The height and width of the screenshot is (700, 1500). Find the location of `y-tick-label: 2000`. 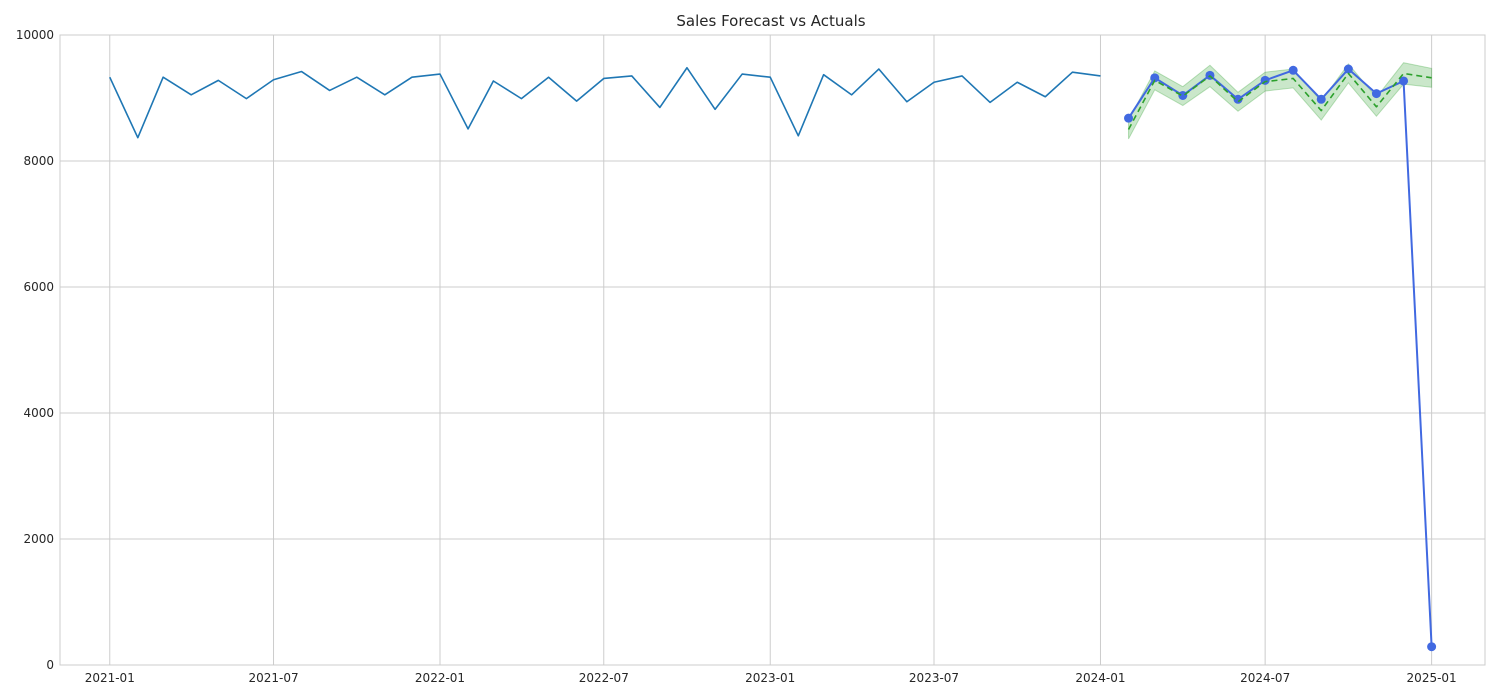

y-tick-label: 2000 is located at coordinates (38, 539).